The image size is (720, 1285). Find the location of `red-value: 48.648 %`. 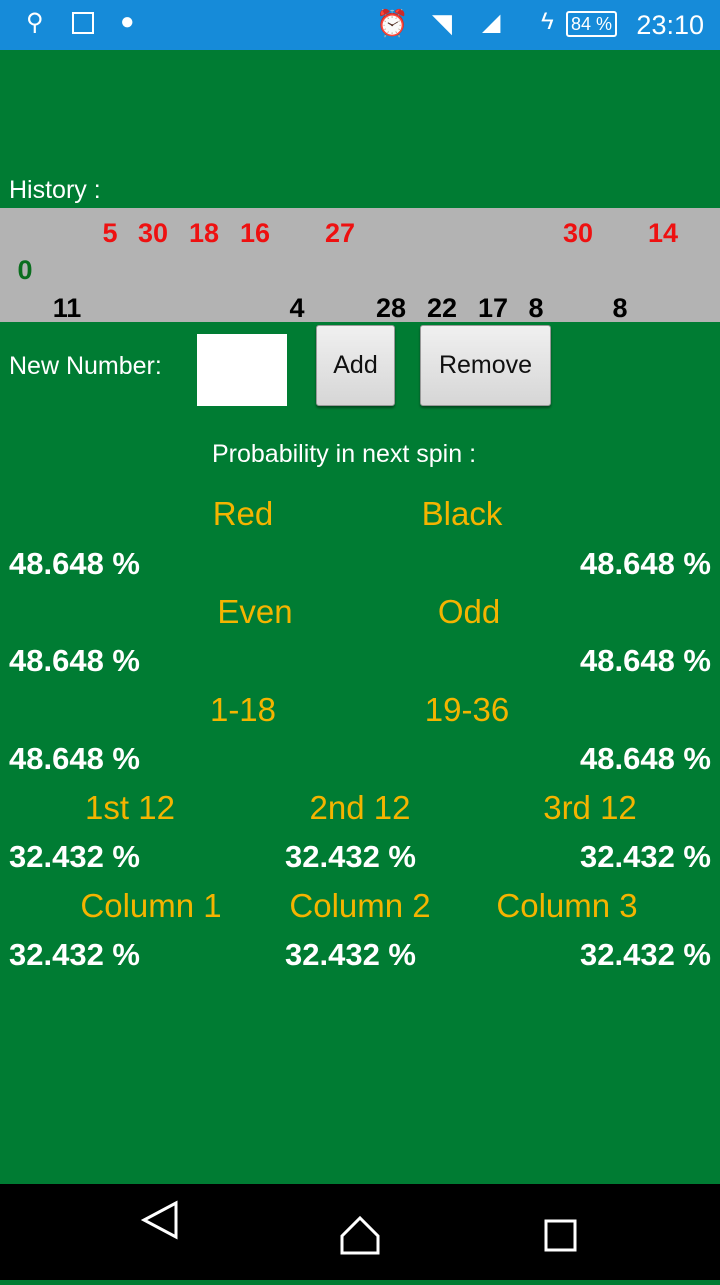

red-value: 48.648 % is located at coordinates (74, 563).